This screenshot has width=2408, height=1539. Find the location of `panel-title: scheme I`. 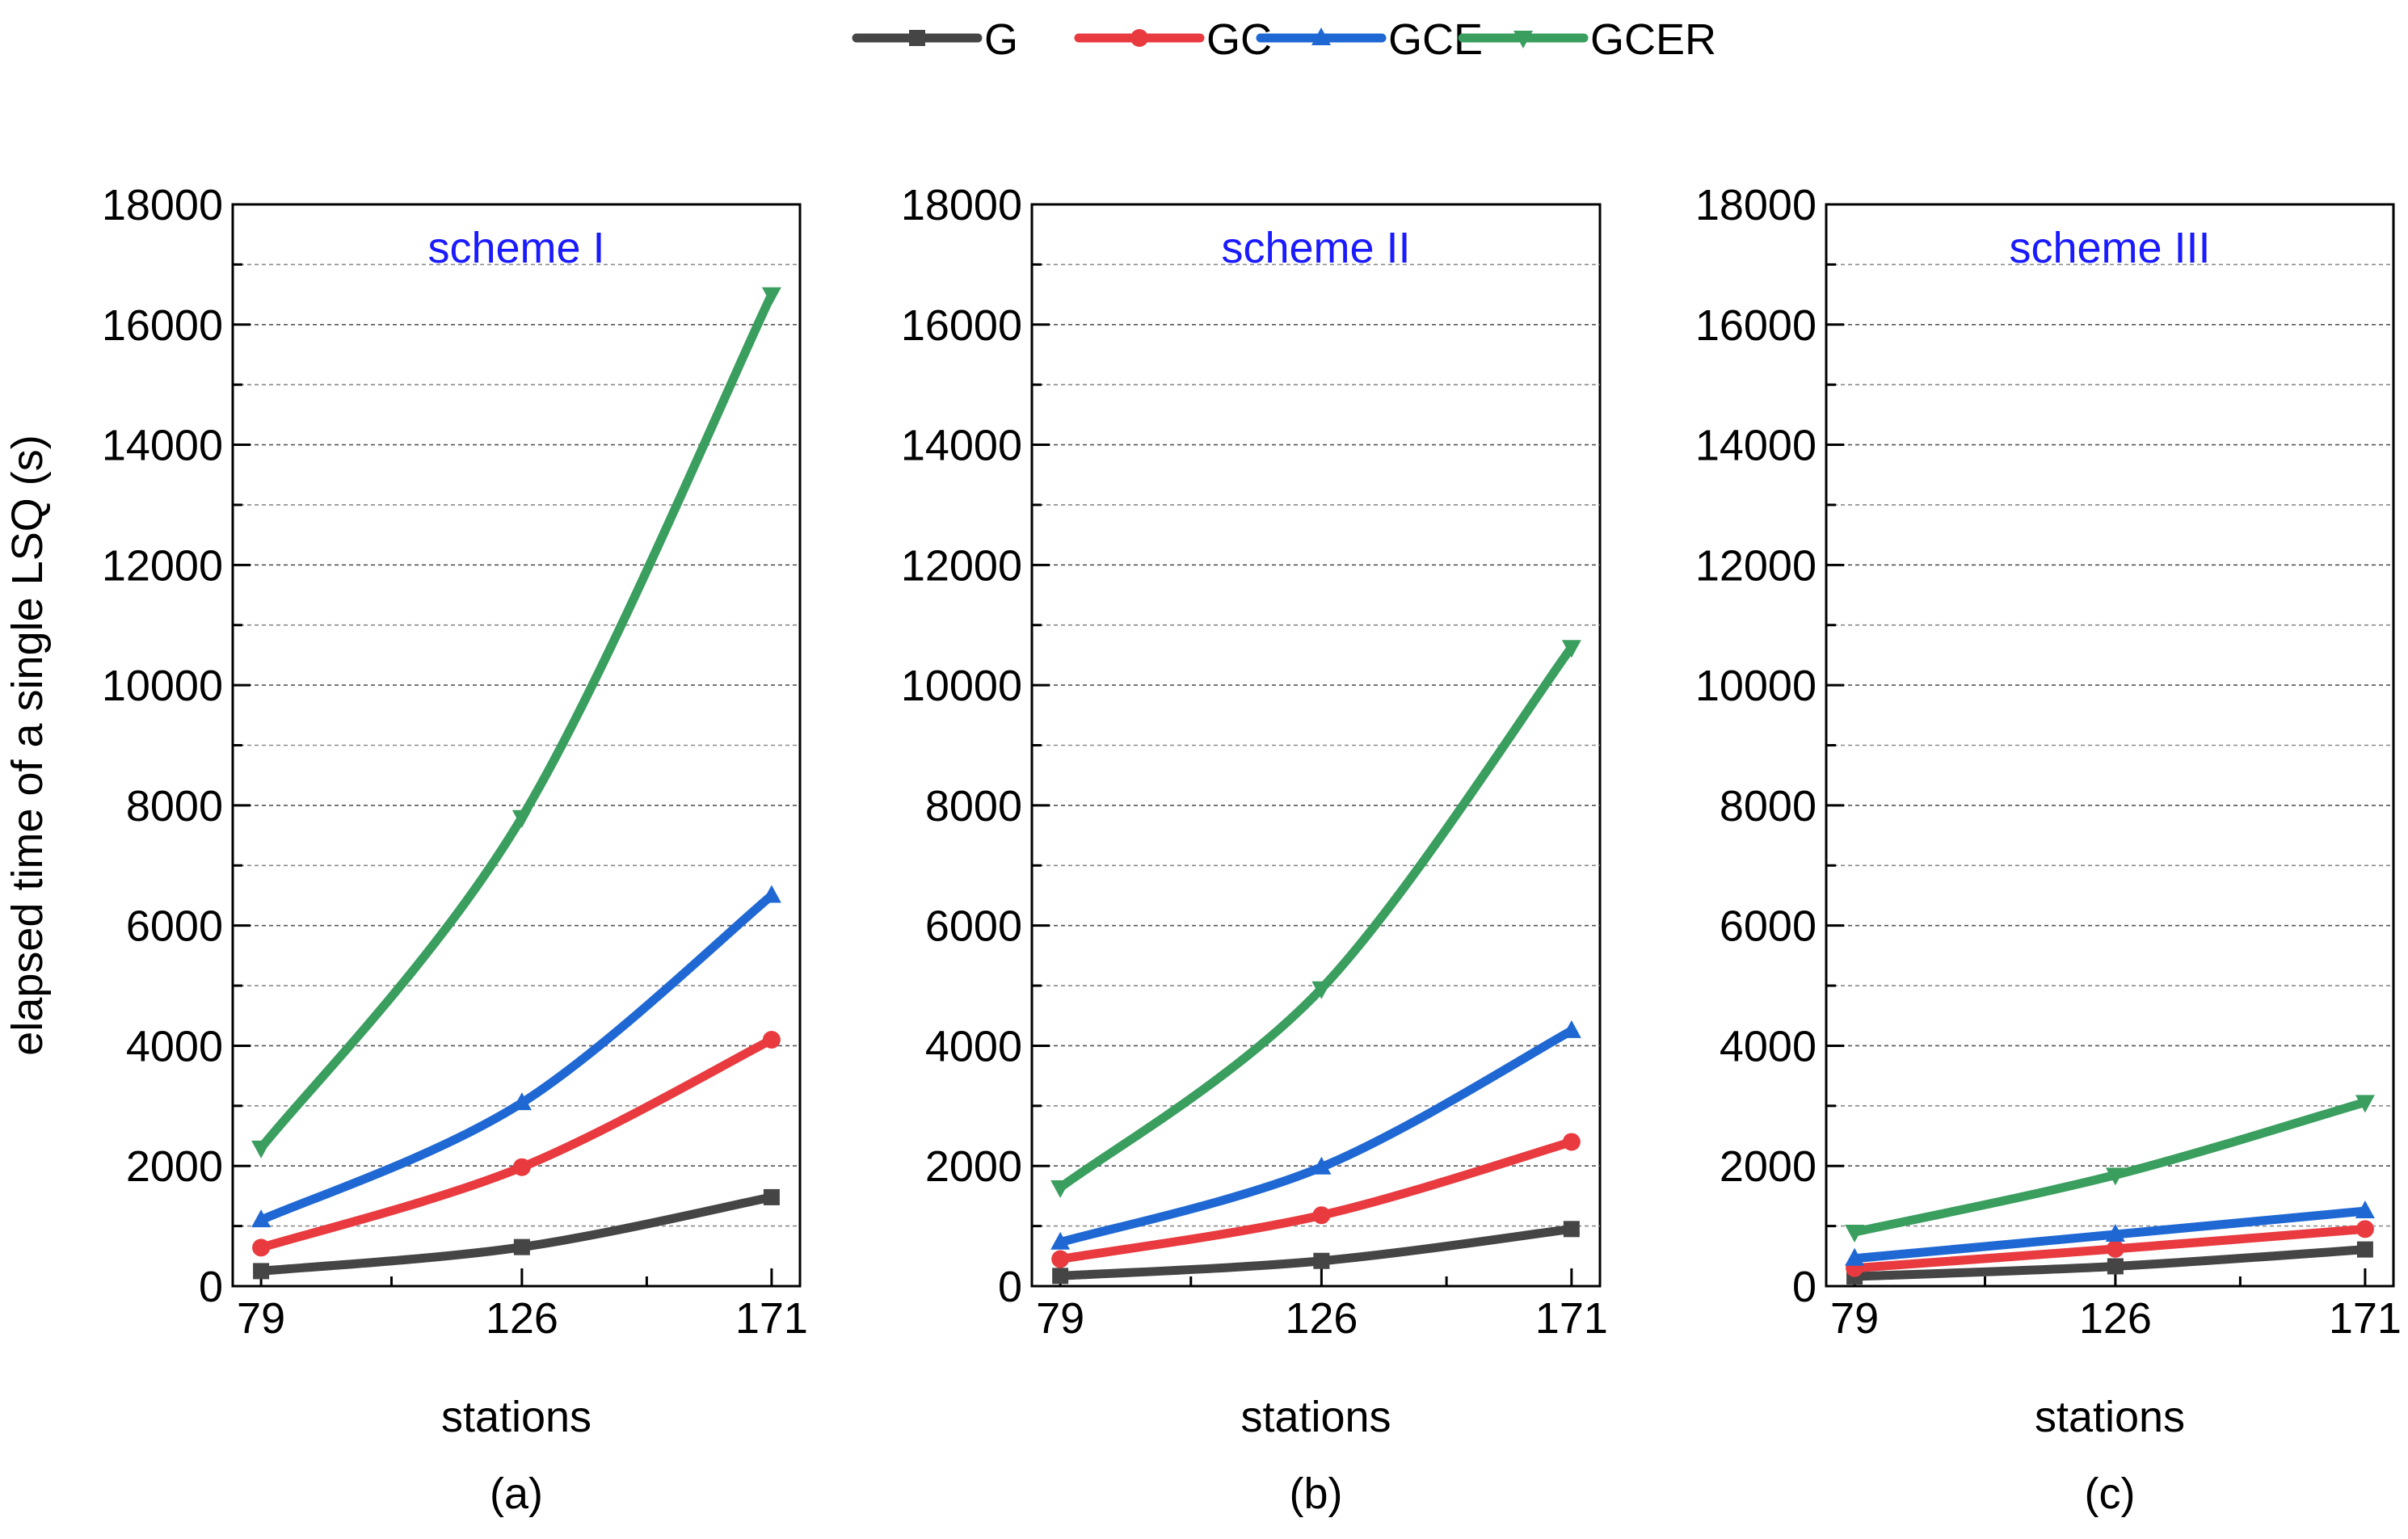

panel-title: scheme I is located at coordinates (515, 248).